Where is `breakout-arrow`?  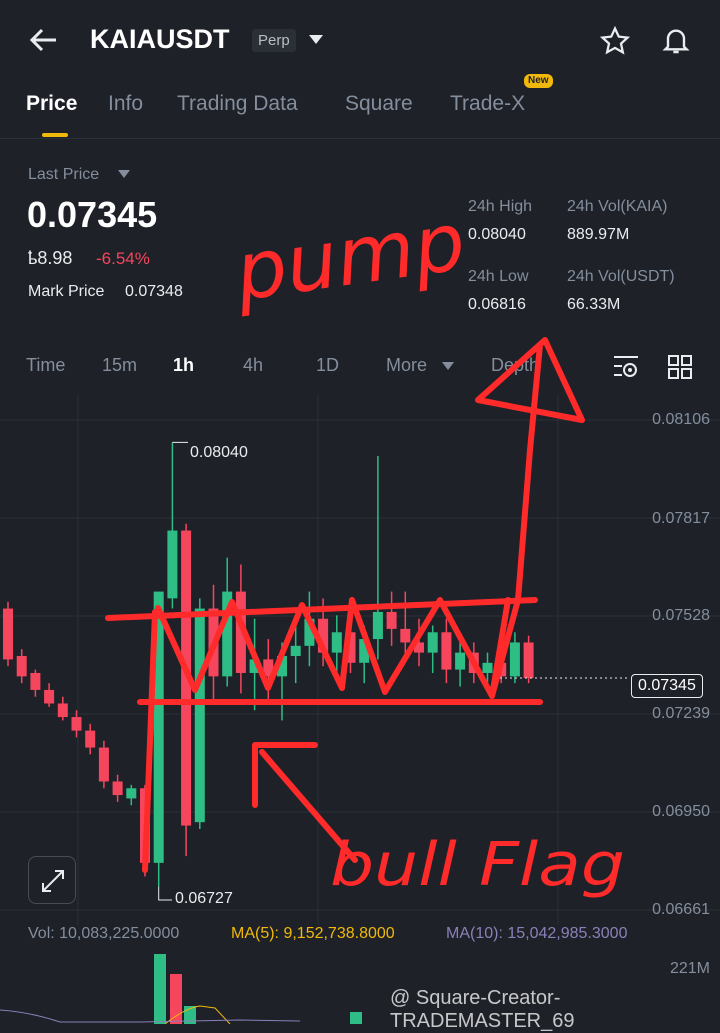 breakout-arrow is located at coordinates (530, 518).